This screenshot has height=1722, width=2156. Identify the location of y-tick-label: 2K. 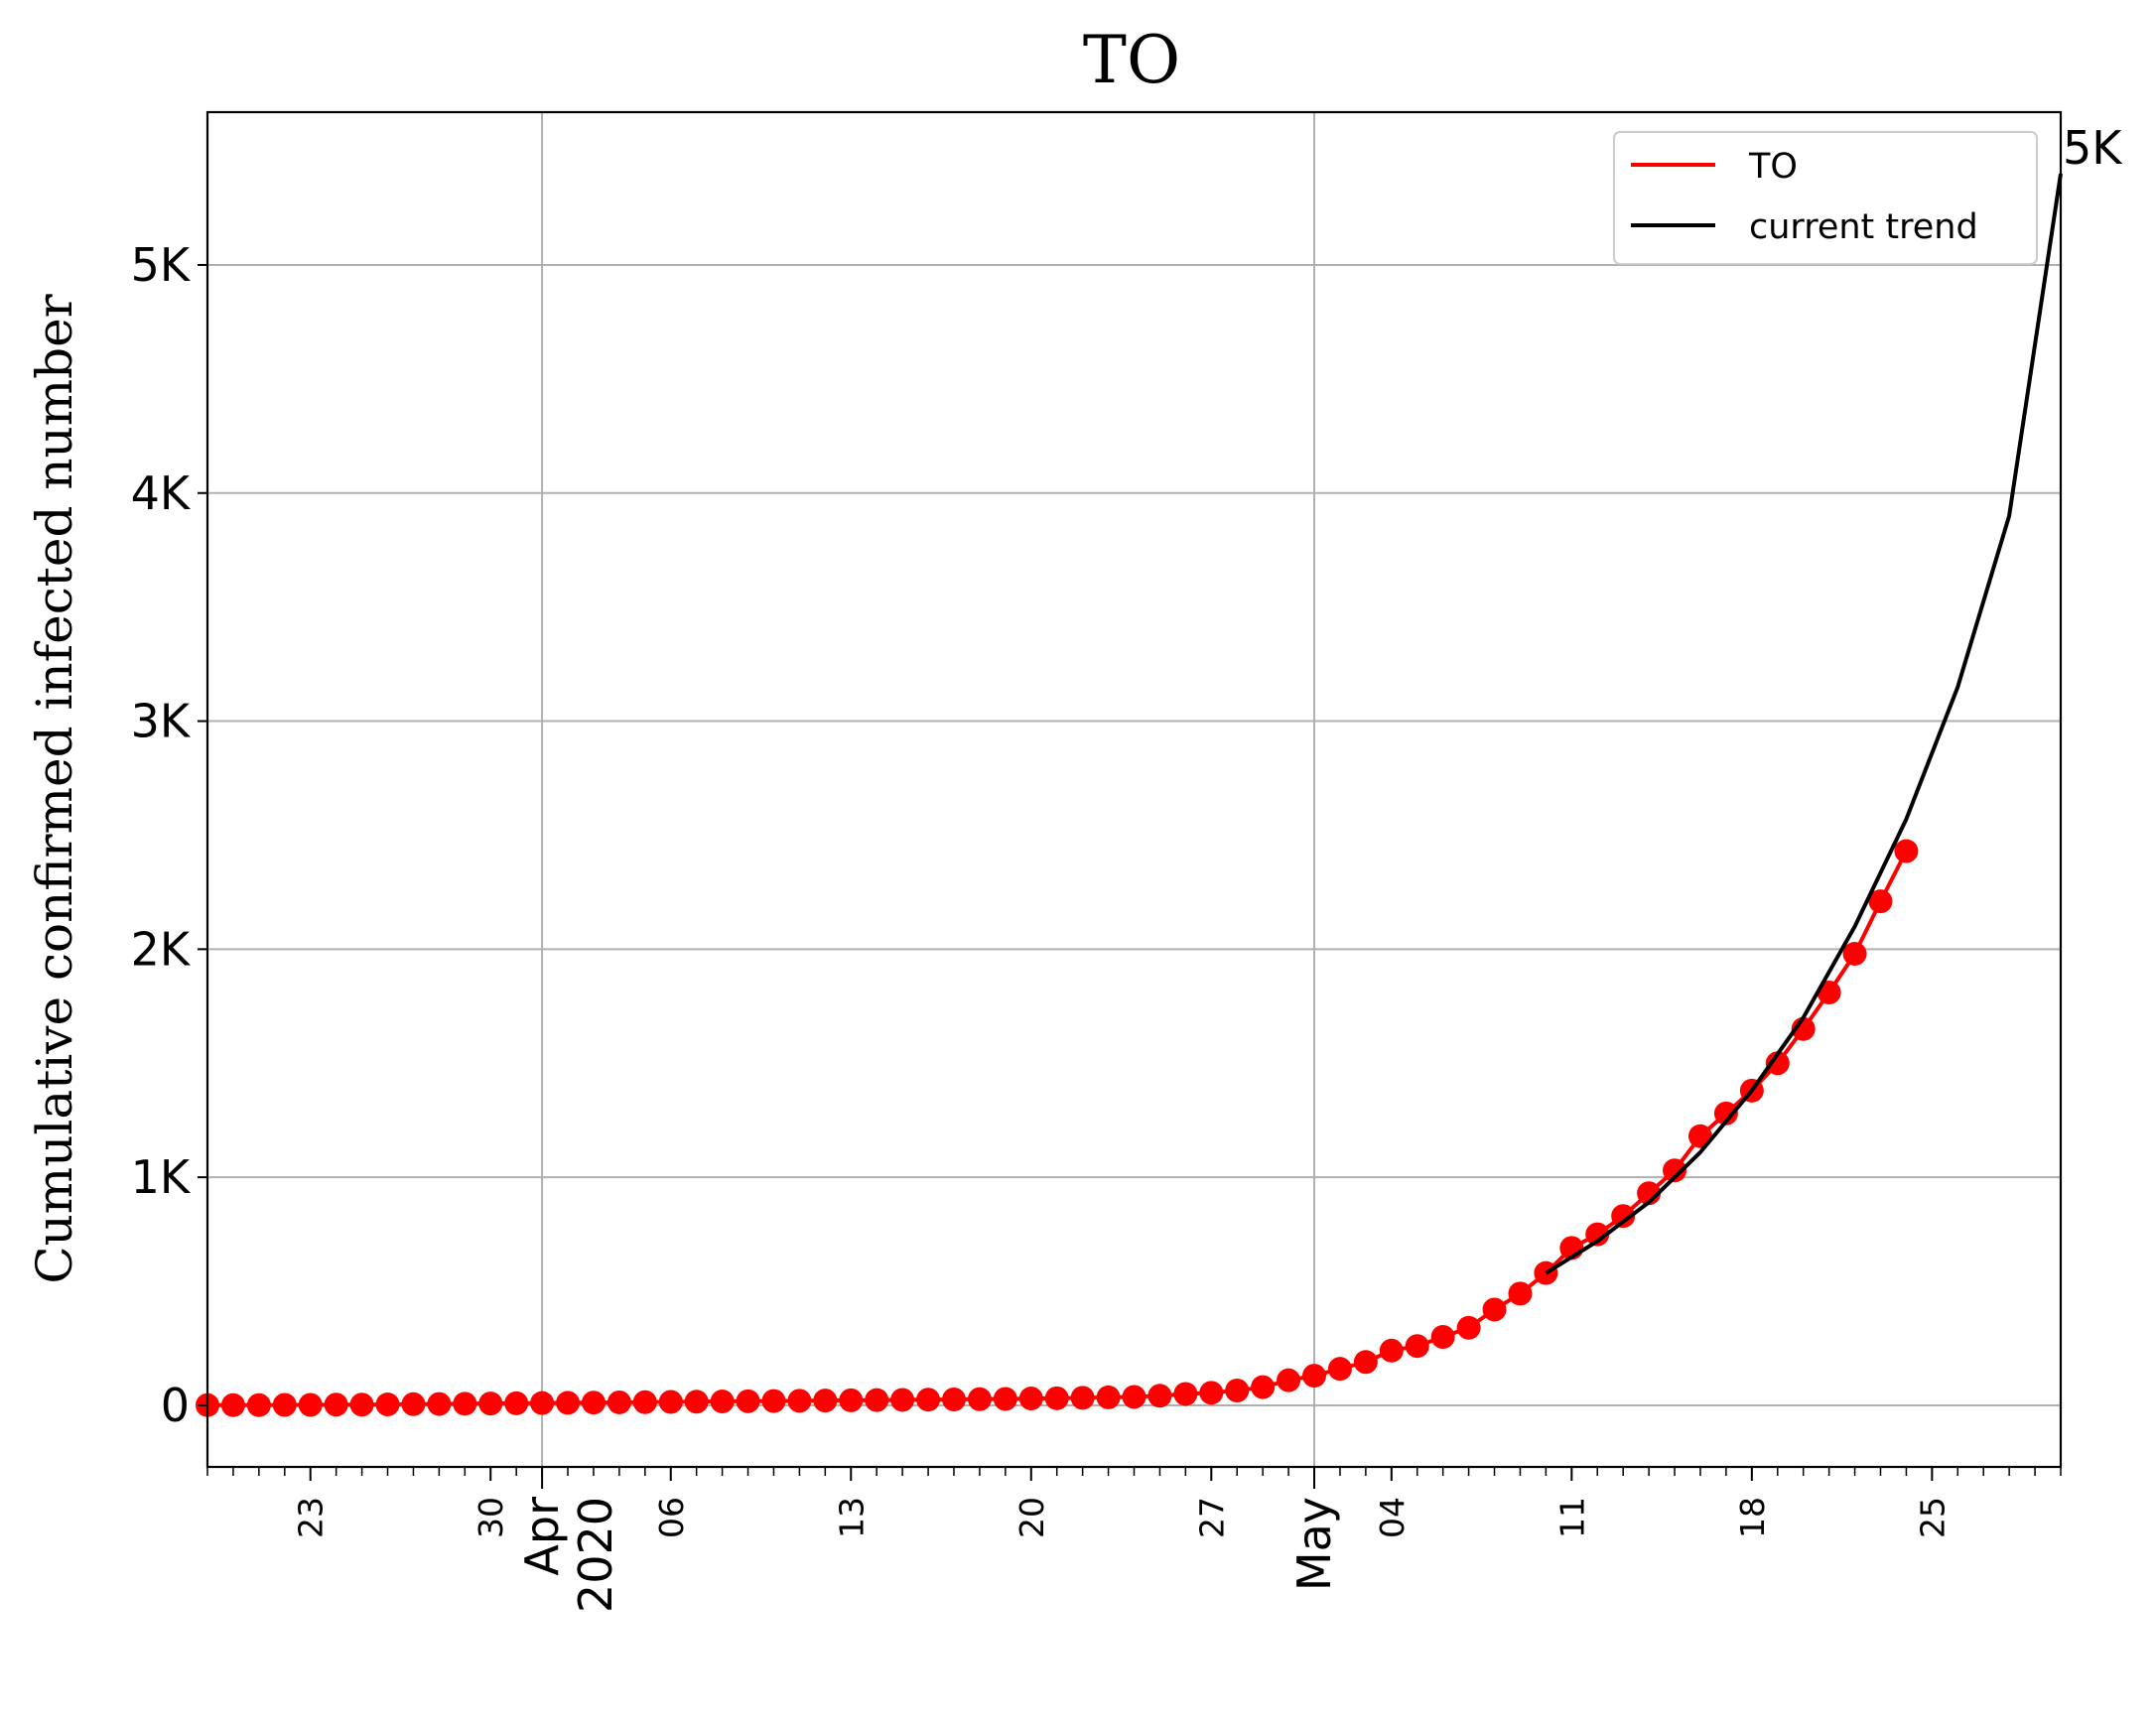
(161, 949).